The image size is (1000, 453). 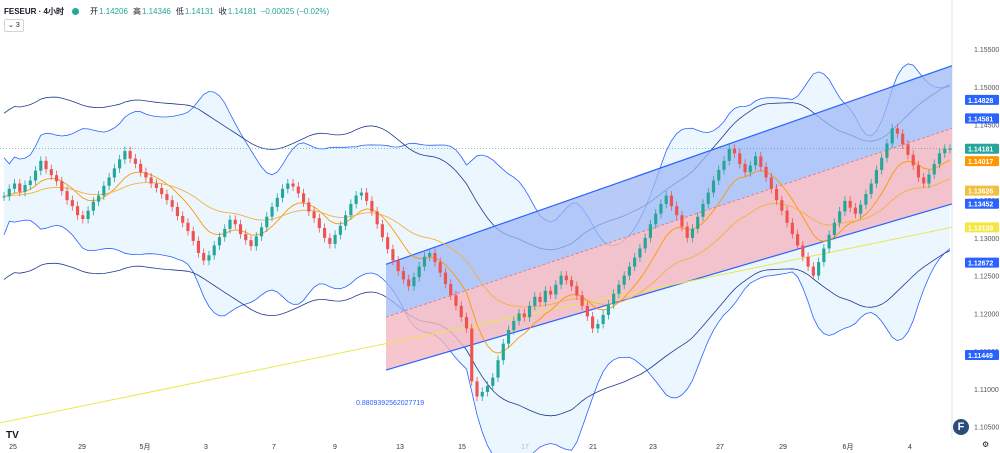 I want to click on price-axis-label: 1.15500, so click(x=986, y=50).